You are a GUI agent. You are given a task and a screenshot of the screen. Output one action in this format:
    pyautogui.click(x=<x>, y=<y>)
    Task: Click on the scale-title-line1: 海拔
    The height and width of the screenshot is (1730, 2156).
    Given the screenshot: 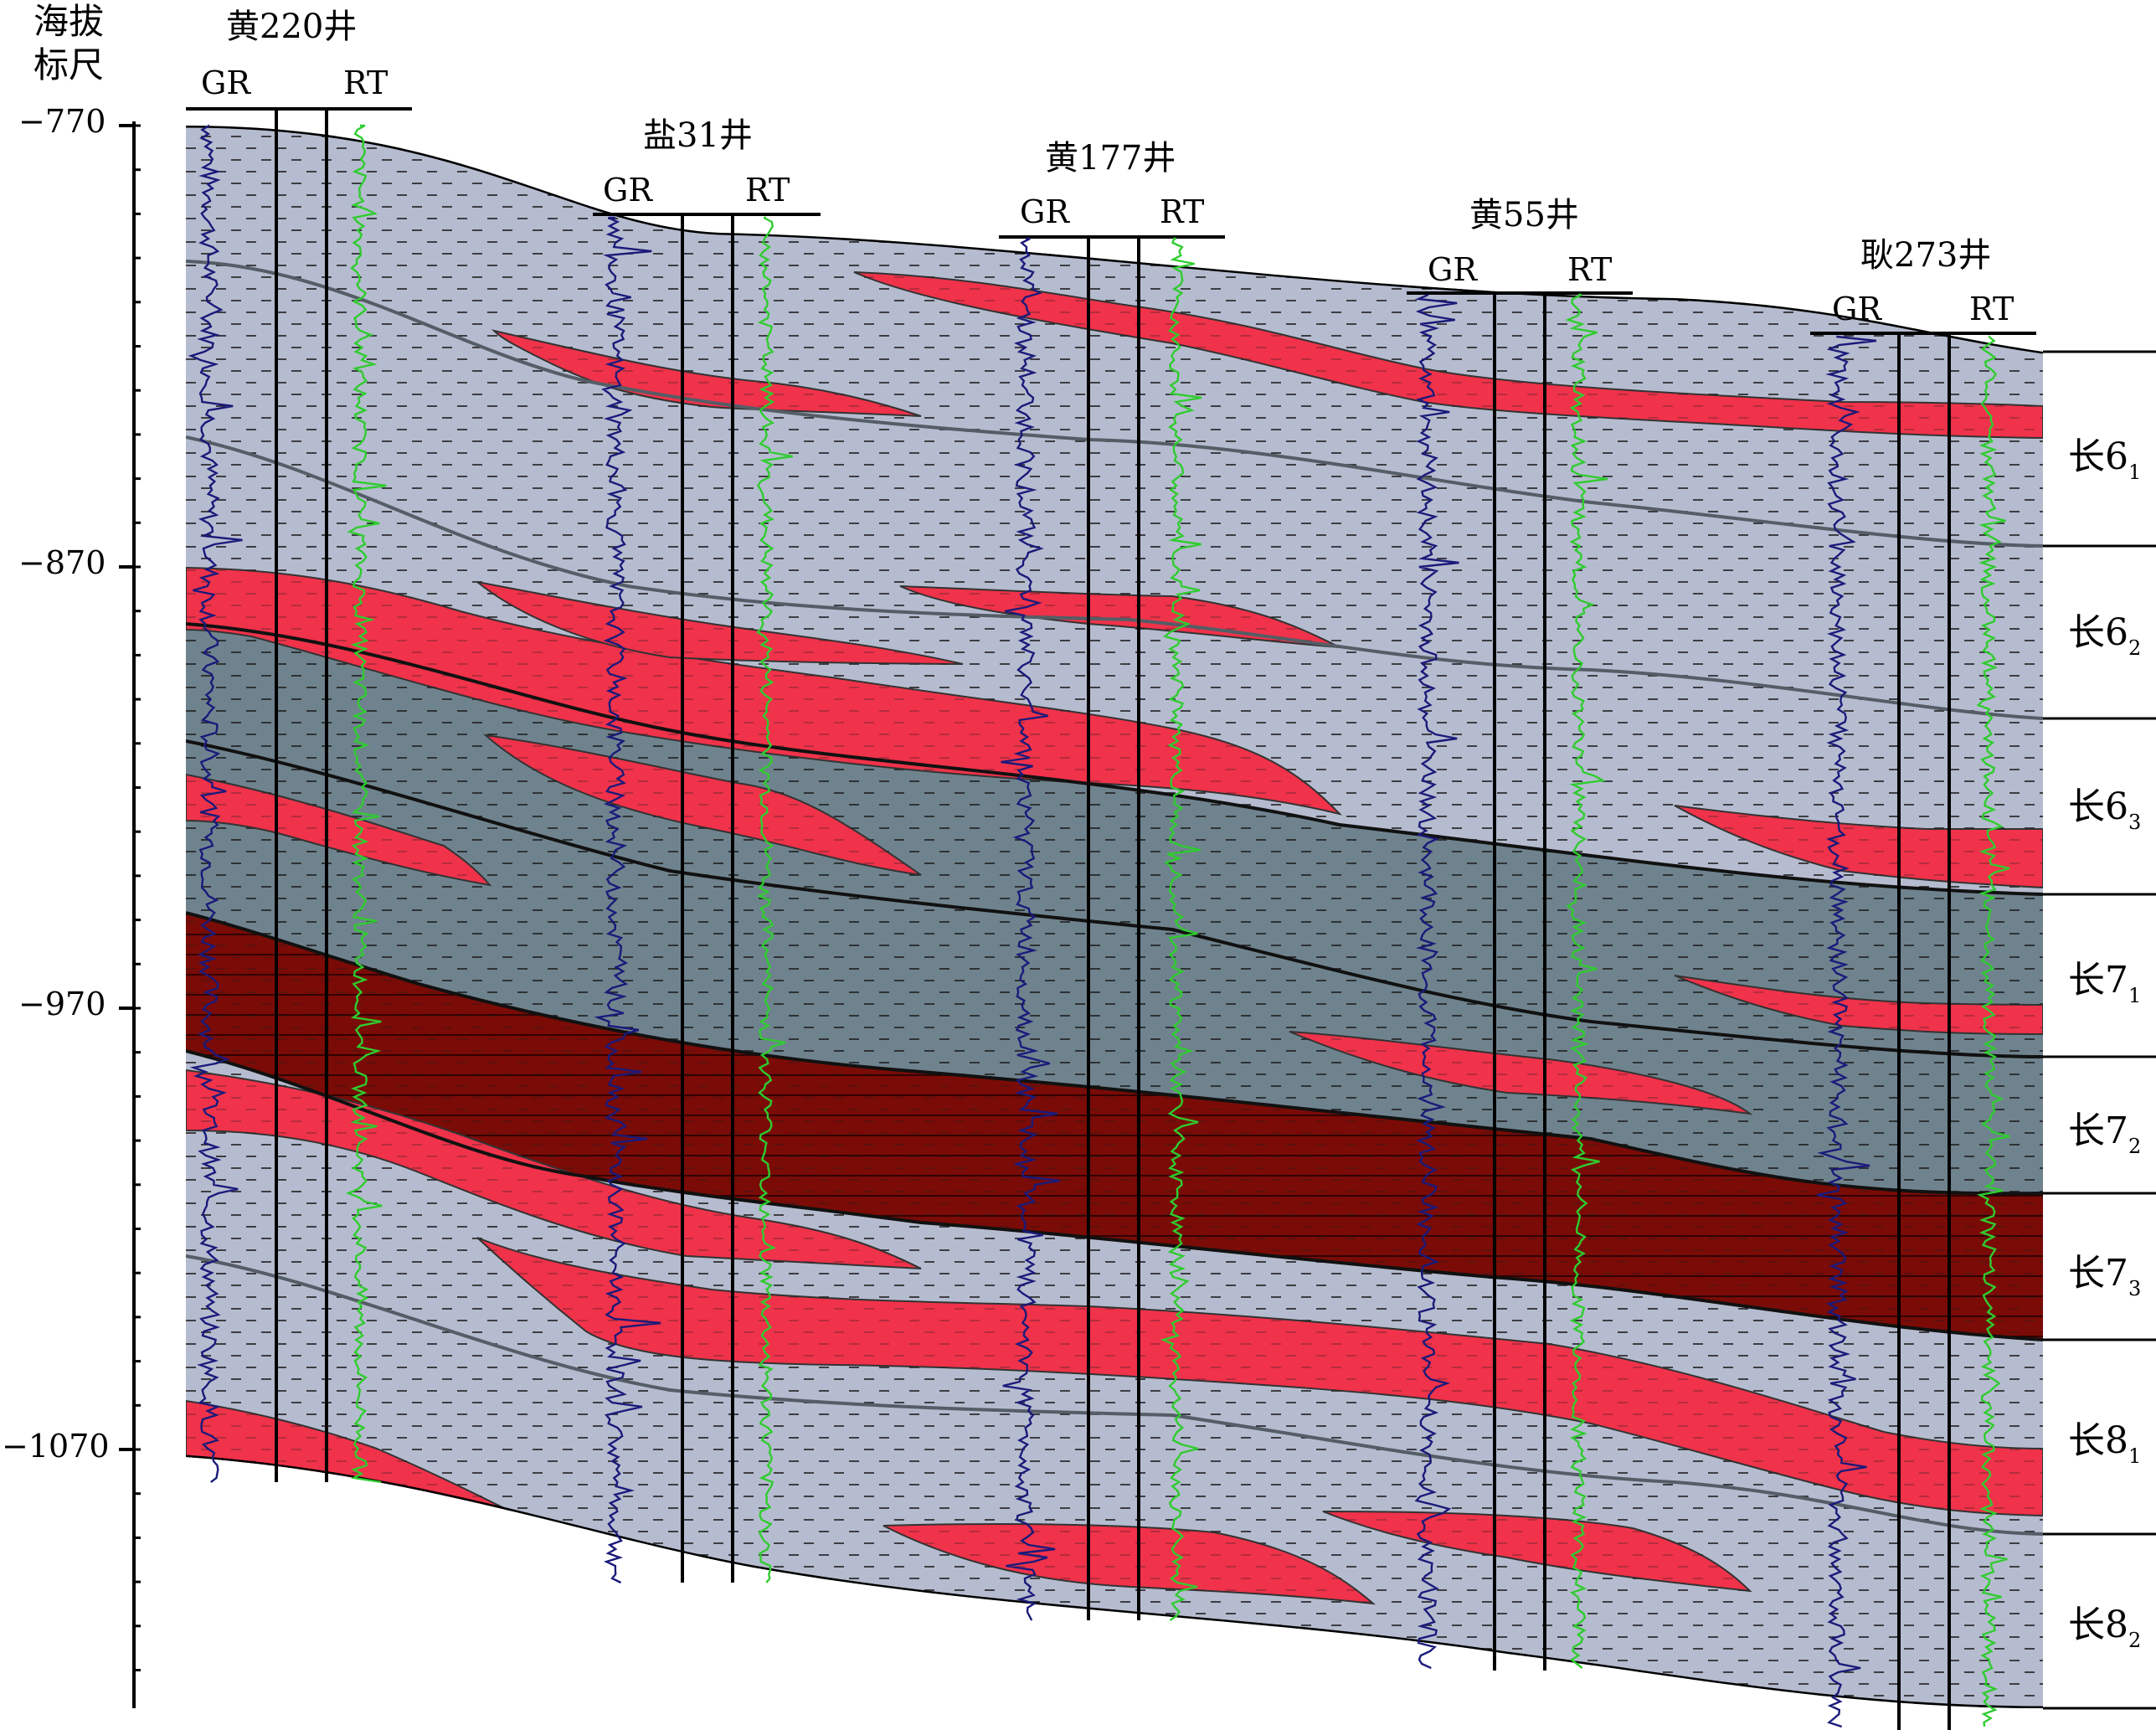 What is the action you would take?
    pyautogui.click(x=68, y=21)
    